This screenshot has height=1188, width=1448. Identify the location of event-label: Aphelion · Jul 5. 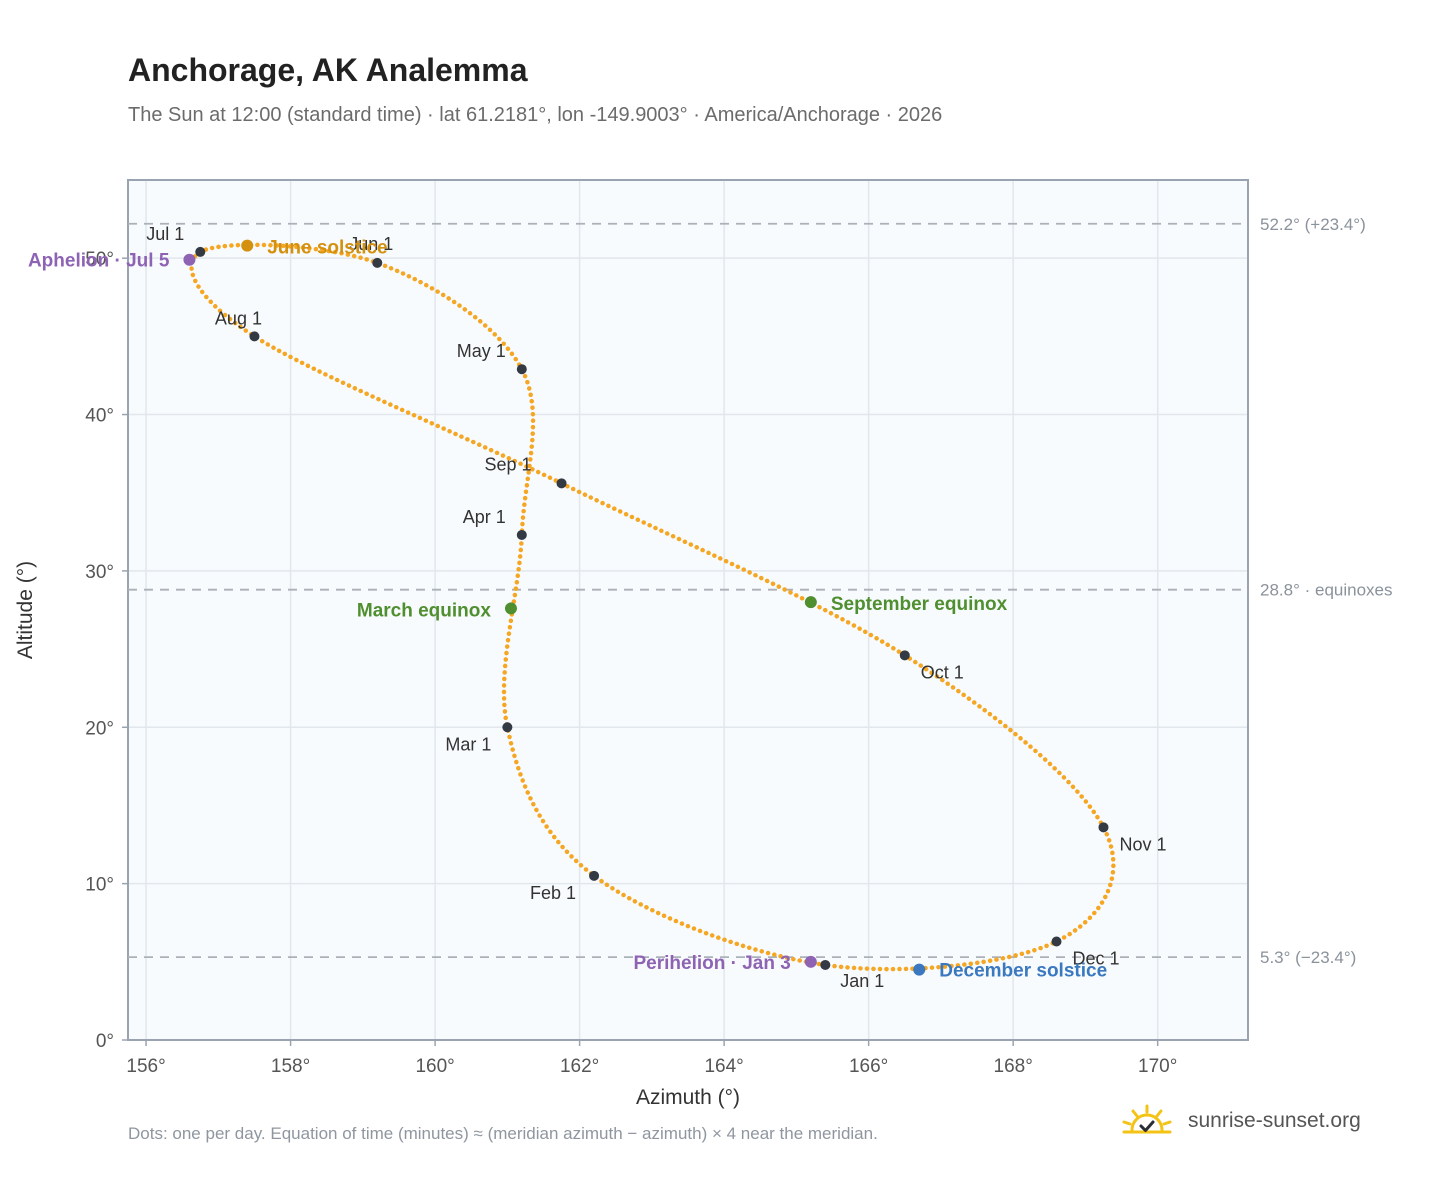
(99, 261).